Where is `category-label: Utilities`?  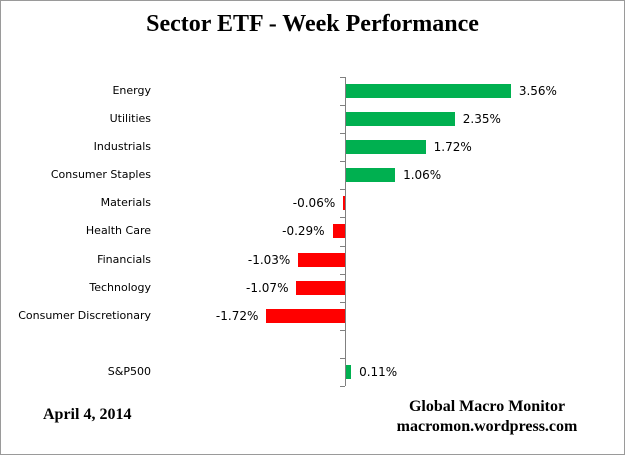
category-label: Utilities is located at coordinates (130, 119).